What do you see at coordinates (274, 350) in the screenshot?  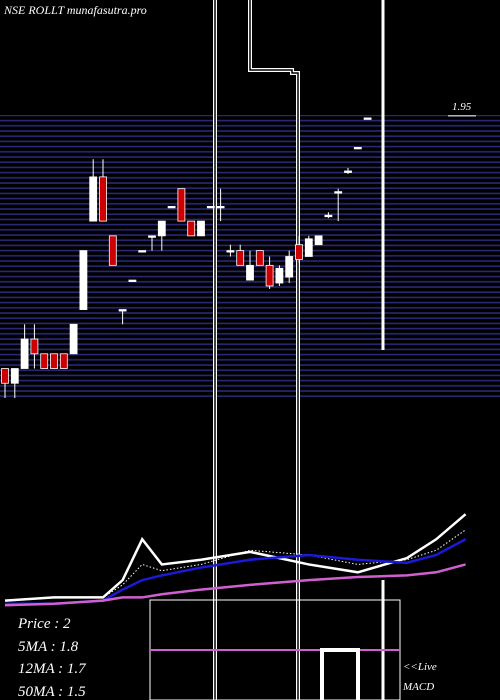 I see `divider` at bounding box center [274, 350].